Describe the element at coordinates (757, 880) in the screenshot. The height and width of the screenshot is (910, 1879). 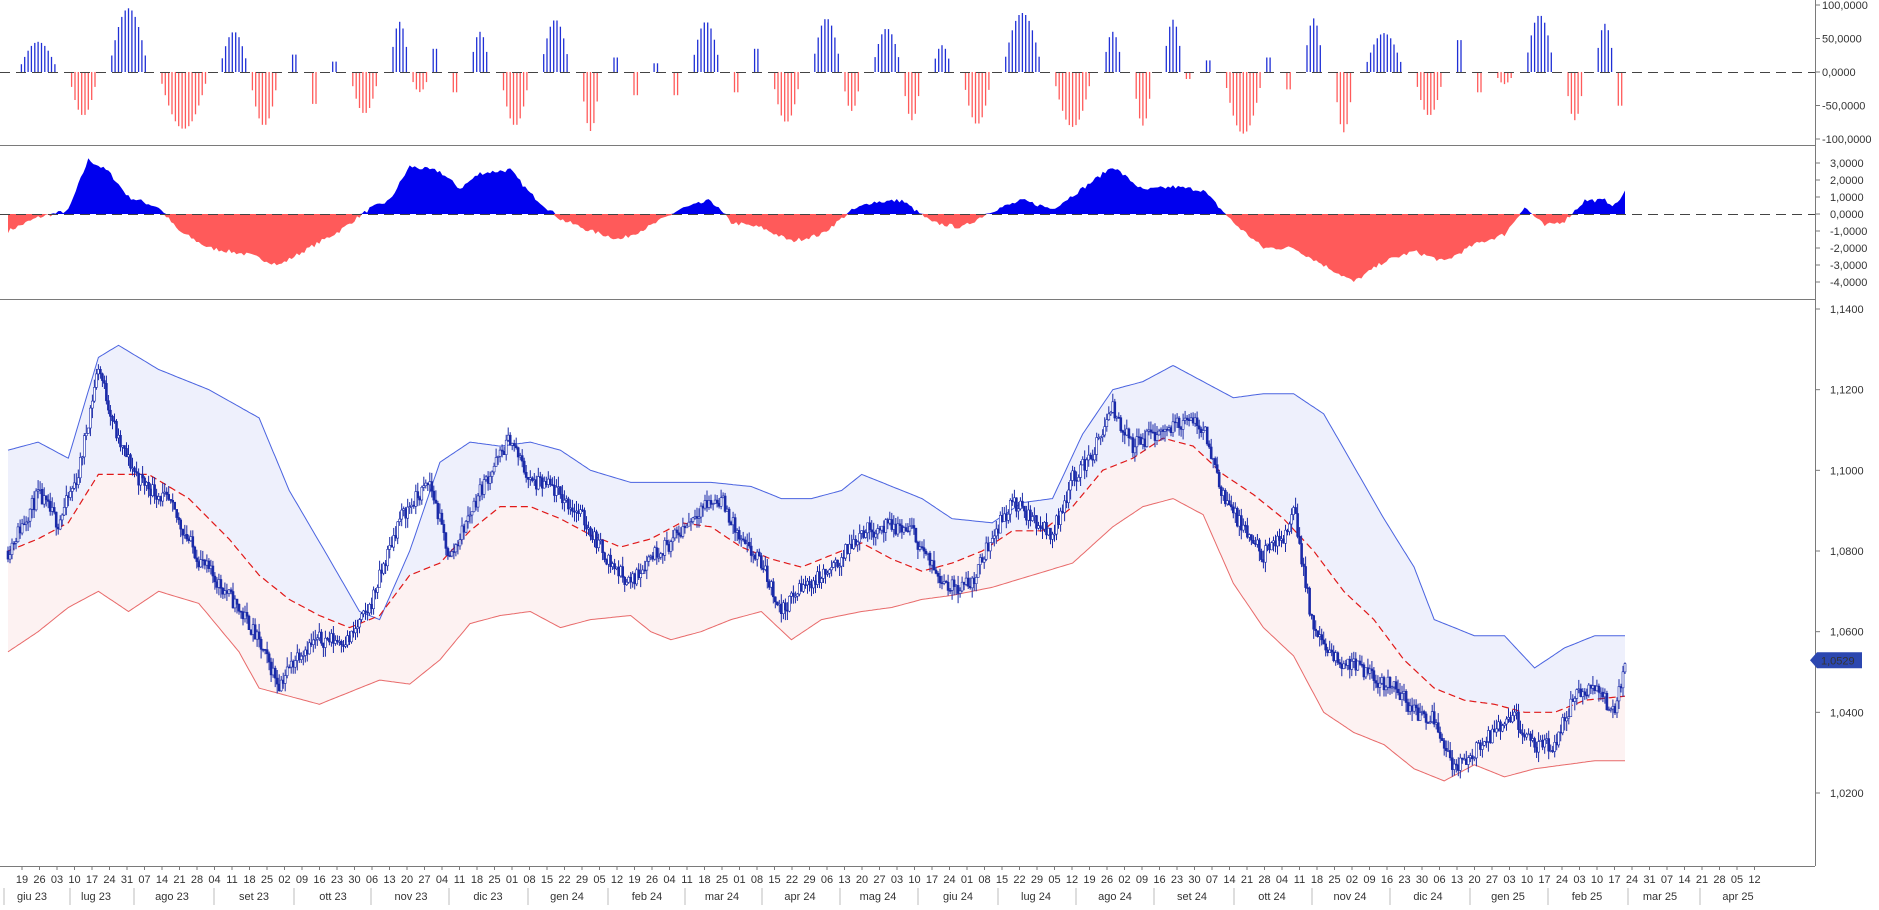
I see `x-axis-day-label: 08` at that location.